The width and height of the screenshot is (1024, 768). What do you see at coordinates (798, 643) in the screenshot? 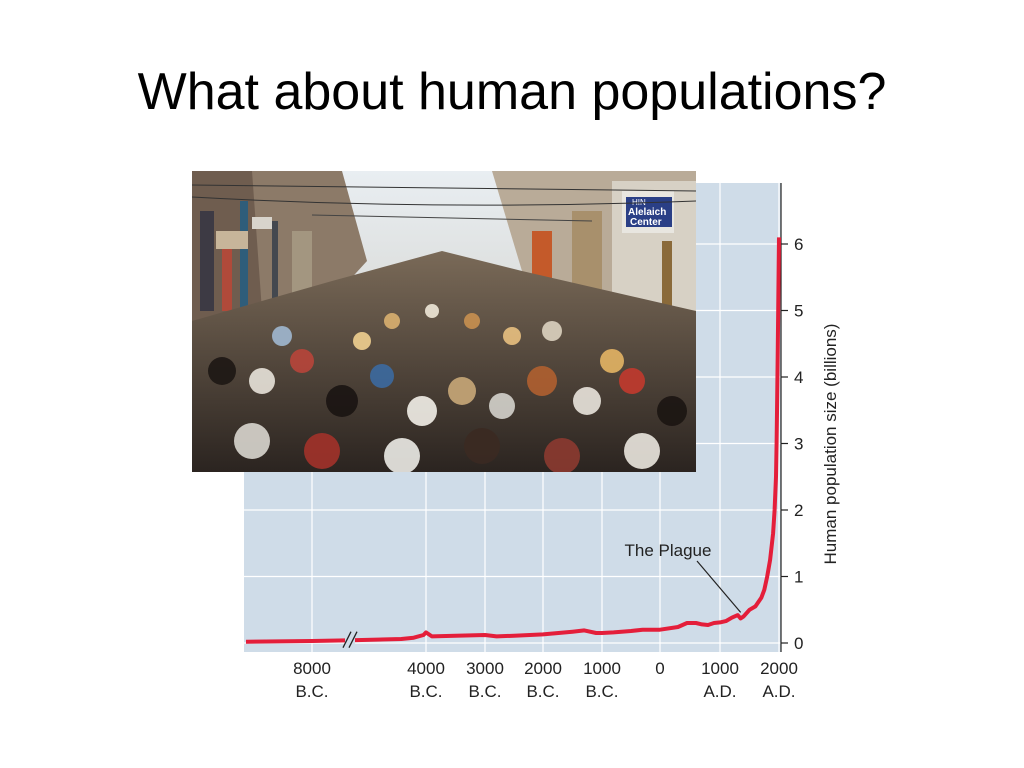
I see `y-tick-label: 0` at bounding box center [798, 643].